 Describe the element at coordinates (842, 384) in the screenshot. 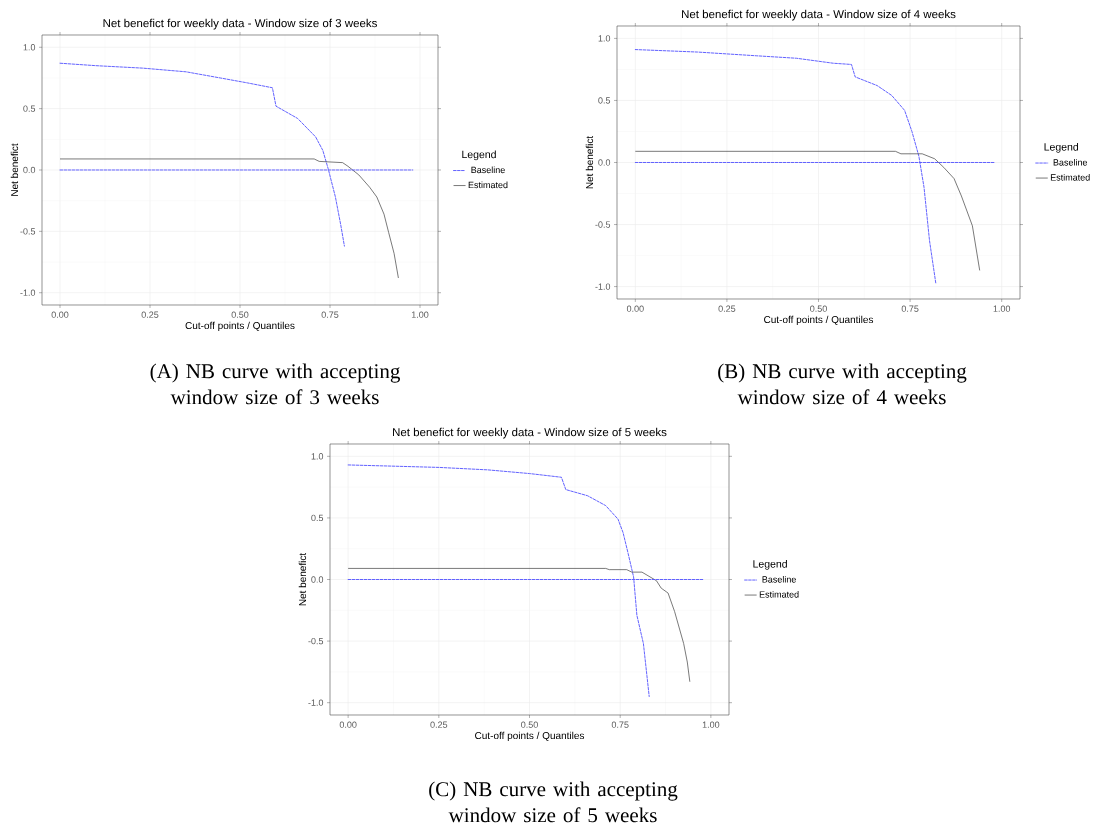

I see `text: (B) NB curve with accepting window size of 4 weeks` at that location.